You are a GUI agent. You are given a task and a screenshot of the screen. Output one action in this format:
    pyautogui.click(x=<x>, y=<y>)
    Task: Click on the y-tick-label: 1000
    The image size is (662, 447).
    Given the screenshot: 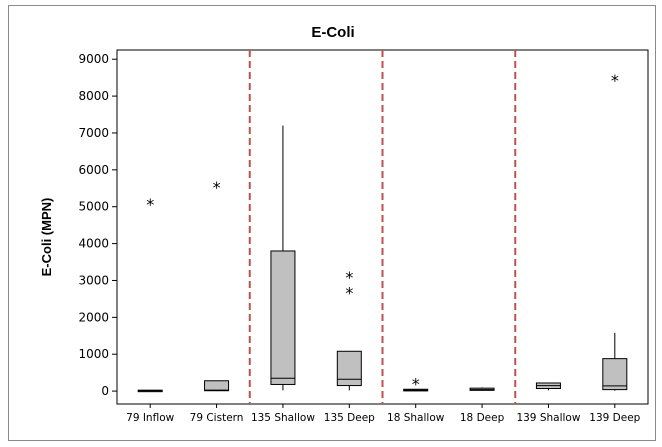 What is the action you would take?
    pyautogui.click(x=93, y=354)
    